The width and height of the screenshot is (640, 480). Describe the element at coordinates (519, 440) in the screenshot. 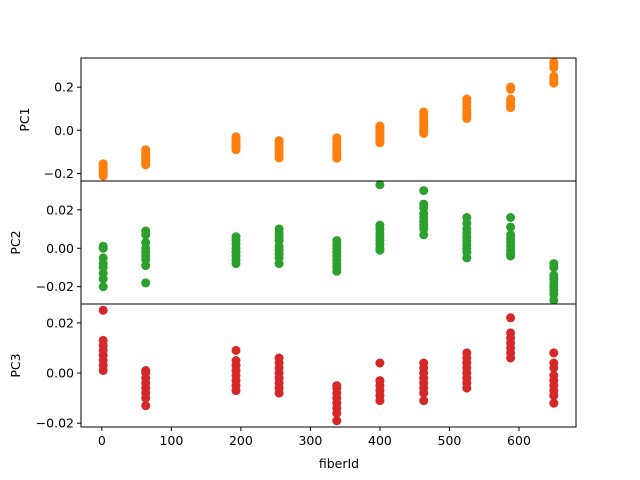

I see `x-tick-label: 600` at that location.